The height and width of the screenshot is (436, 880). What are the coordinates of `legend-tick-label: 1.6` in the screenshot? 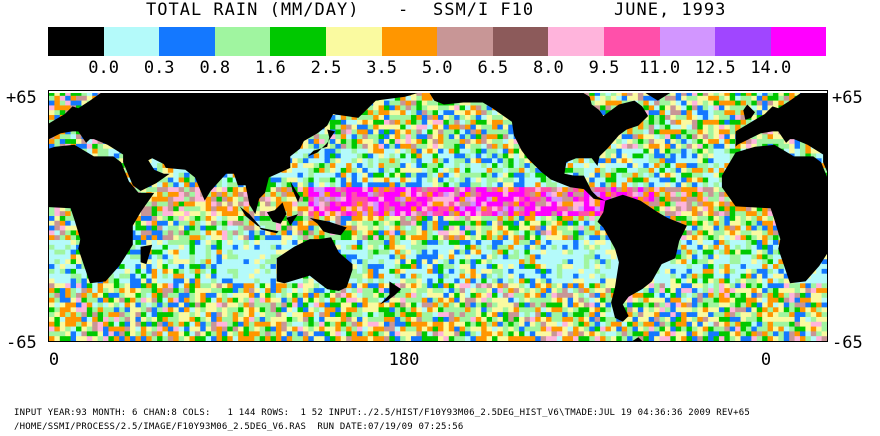 It's located at (270, 68).